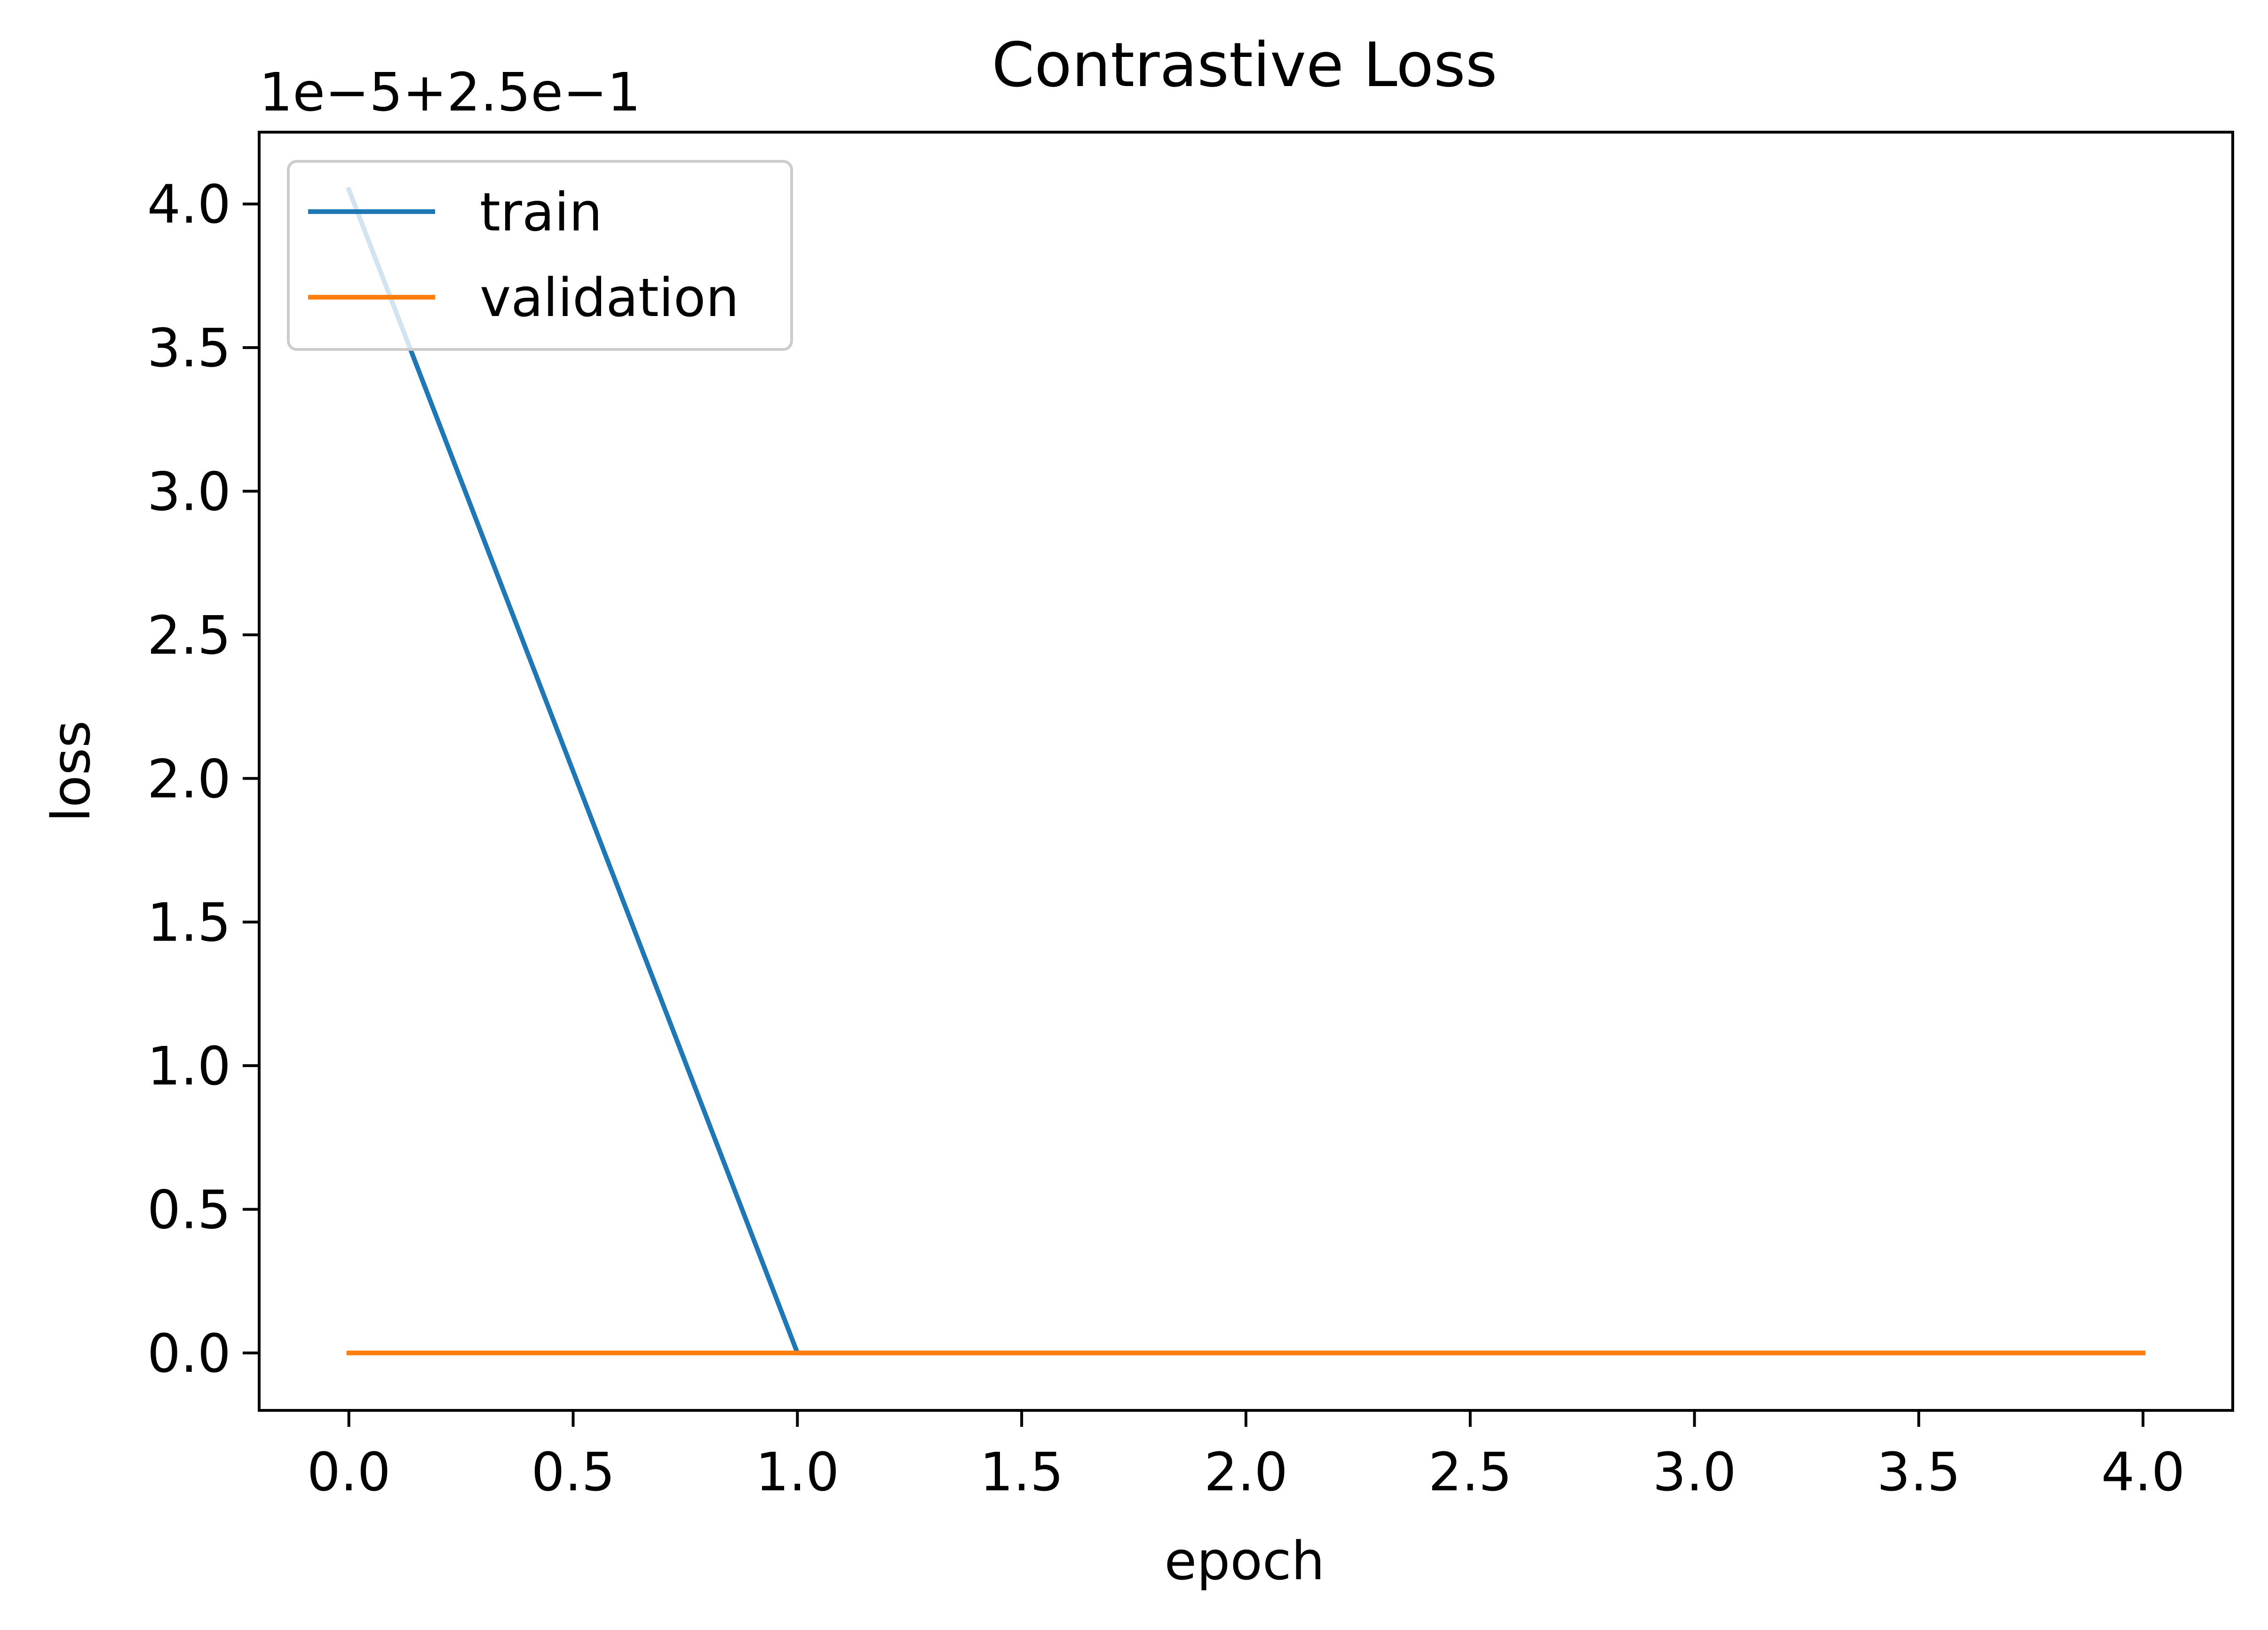 Image resolution: width=2268 pixels, height=1630 pixels. Describe the element at coordinates (71, 771) in the screenshot. I see `y-axis-label: loss` at that location.